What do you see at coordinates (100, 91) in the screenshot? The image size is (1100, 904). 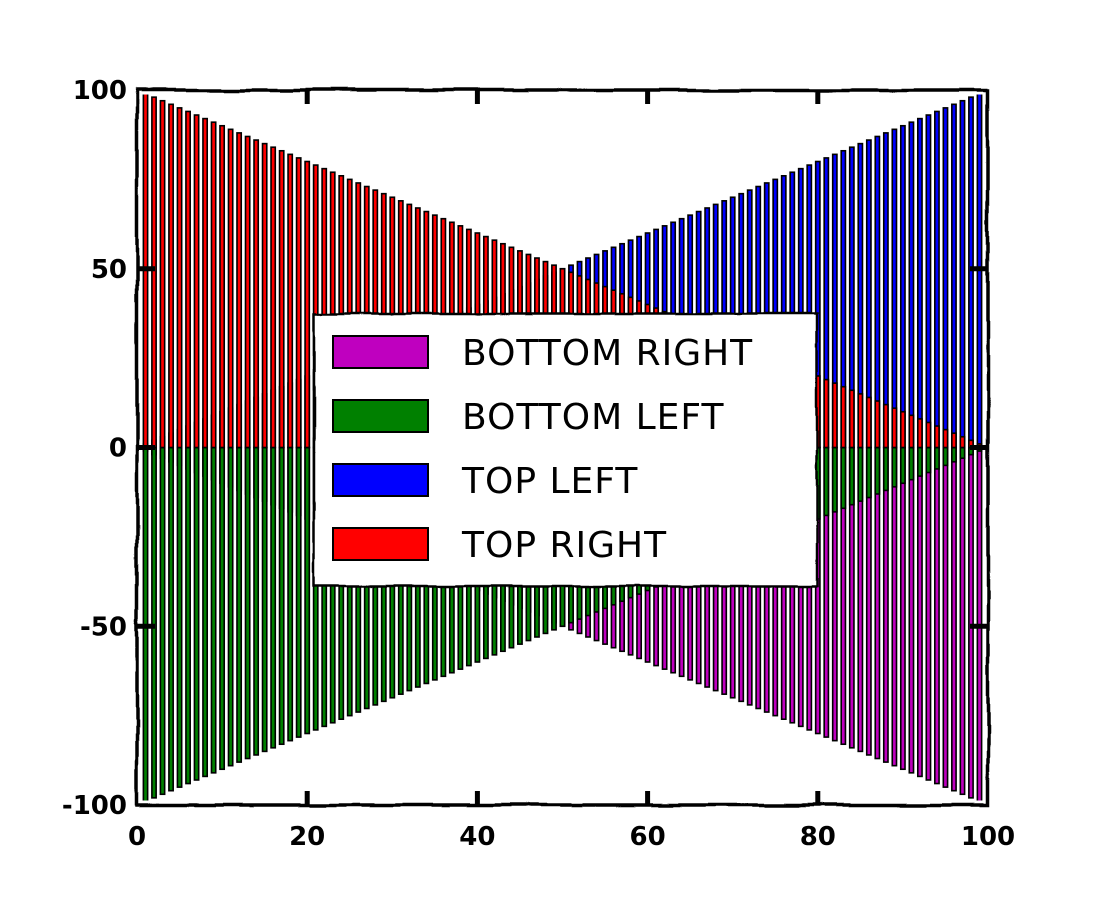 I see `y-tick-label: 100` at bounding box center [100, 91].